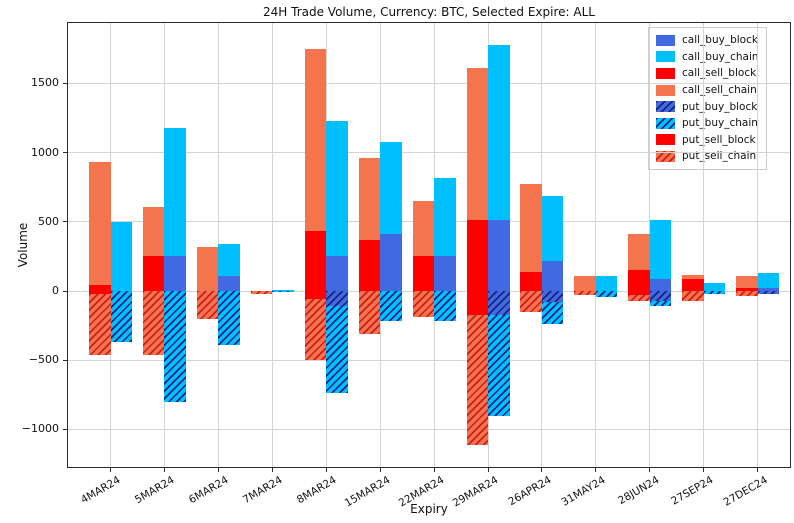  Describe the element at coordinates (720, 106) in the screenshot. I see `legend-label-put_buy_block: put_buy_block` at that location.